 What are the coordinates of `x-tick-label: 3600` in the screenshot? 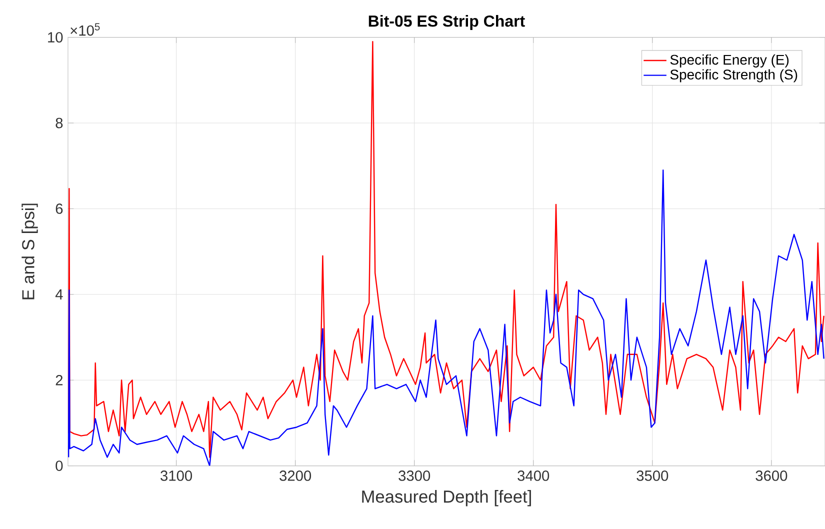 It's located at (772, 475).